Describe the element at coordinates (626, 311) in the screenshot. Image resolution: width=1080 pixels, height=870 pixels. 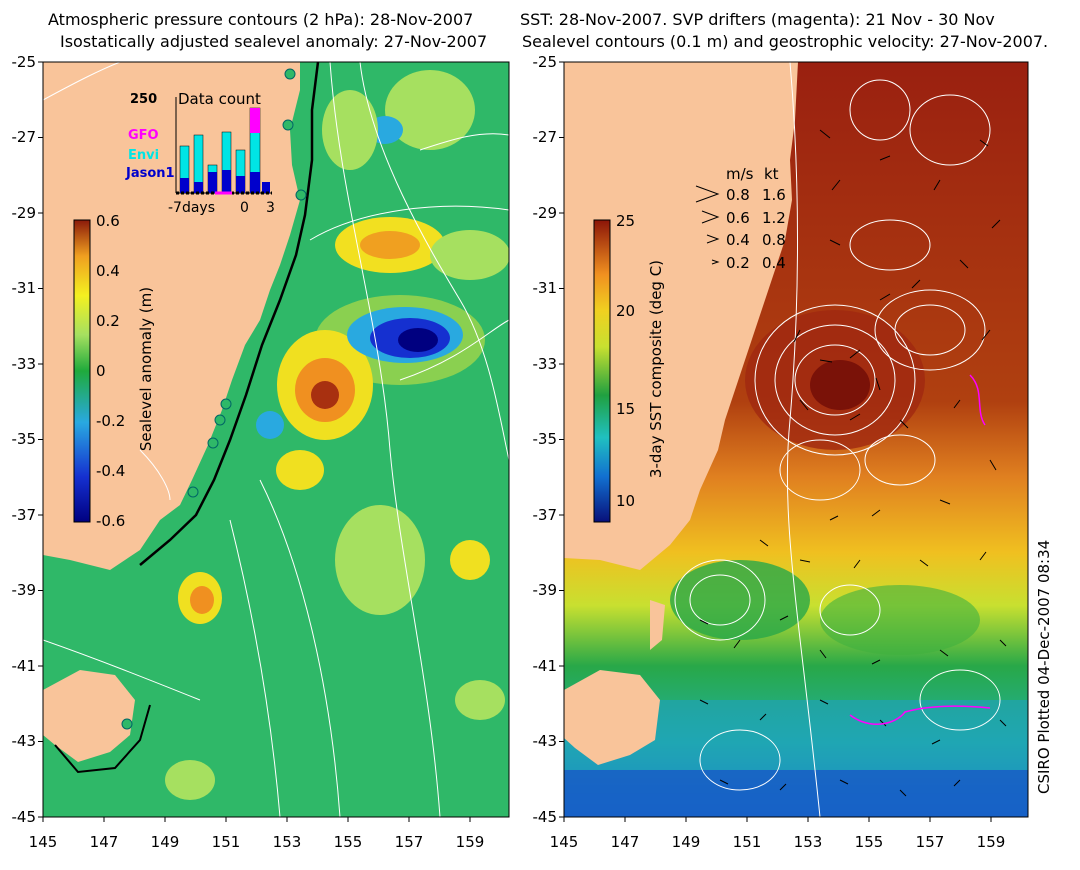
I see `sst-tick-1: 20` at that location.